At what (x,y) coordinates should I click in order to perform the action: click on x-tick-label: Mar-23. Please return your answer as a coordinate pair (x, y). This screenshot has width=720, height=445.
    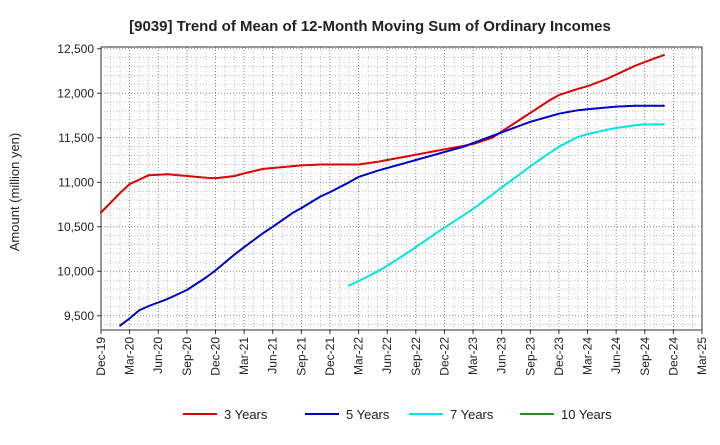
    Looking at the image, I should click on (473, 356).